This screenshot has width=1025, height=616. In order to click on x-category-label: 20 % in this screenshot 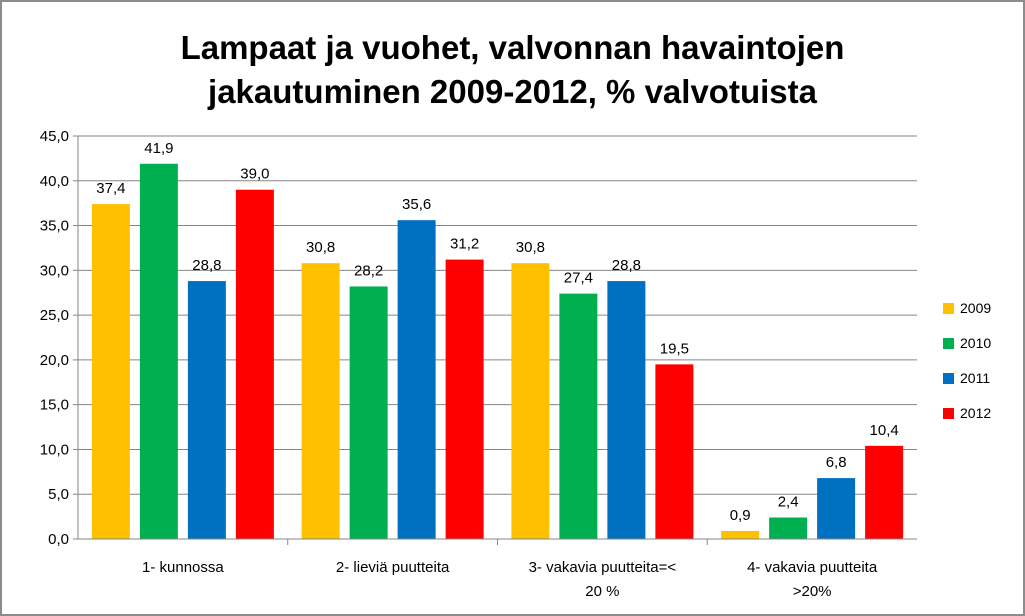, I will do `click(602, 591)`.